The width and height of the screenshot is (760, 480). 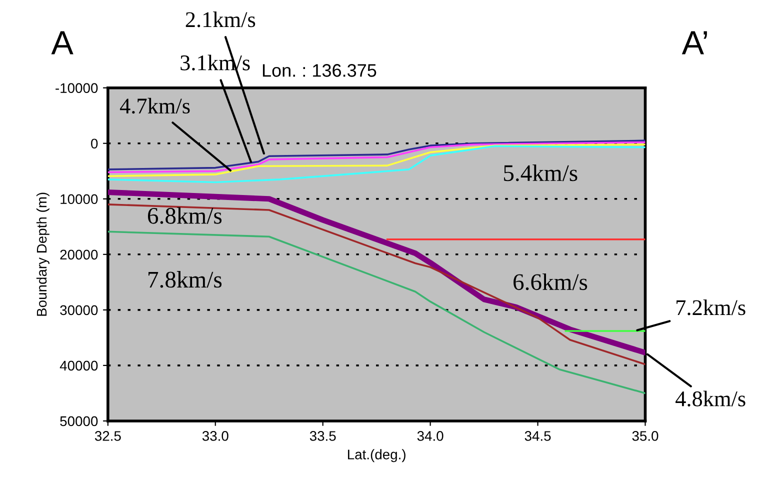 I want to click on annotation: 2.1km/s, so click(x=221, y=20).